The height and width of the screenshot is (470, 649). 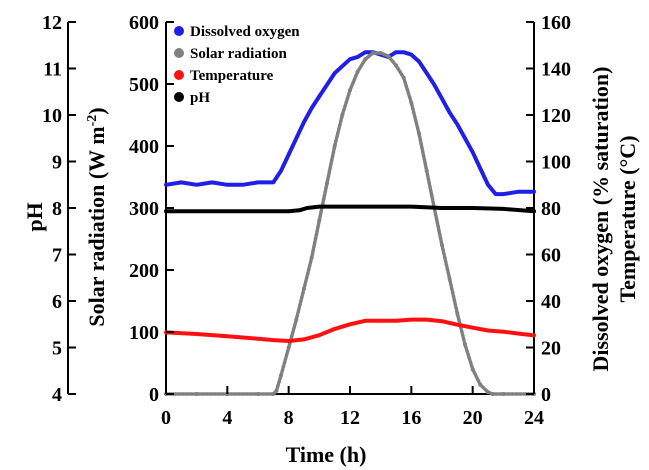 I want to click on solar-axis-title-sup: -2, so click(x=92, y=121).